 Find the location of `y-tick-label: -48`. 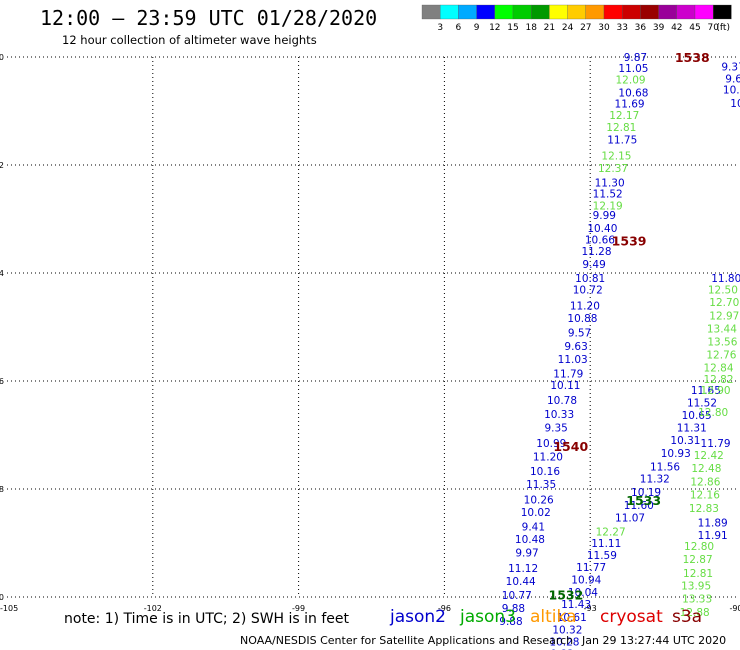

y-tick-label: -48 is located at coordinates (2, 489).